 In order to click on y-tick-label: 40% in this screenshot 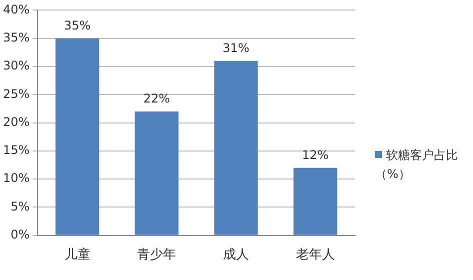, I will do `click(16, 9)`.